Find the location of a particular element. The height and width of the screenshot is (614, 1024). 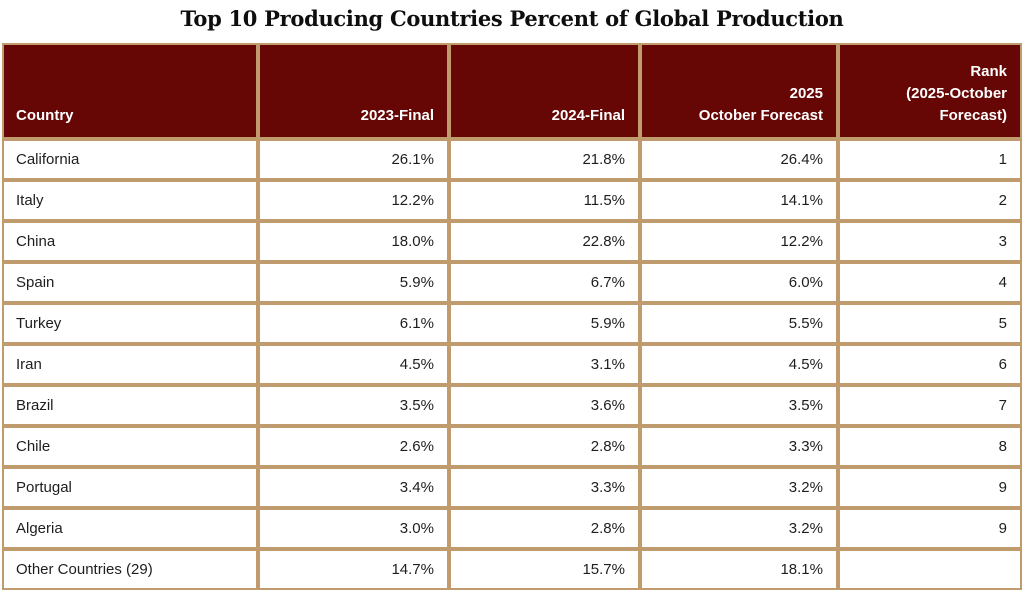

cell-country: Spain is located at coordinates (130, 282).